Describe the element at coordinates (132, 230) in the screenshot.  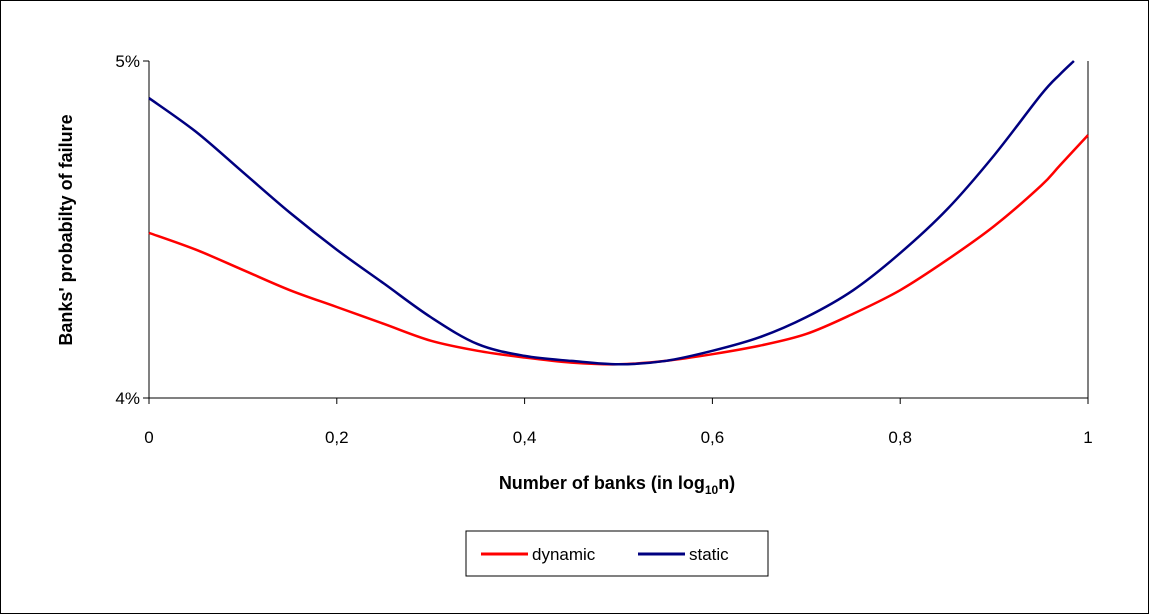
I see `y-ticks: 4% 5%` at that location.